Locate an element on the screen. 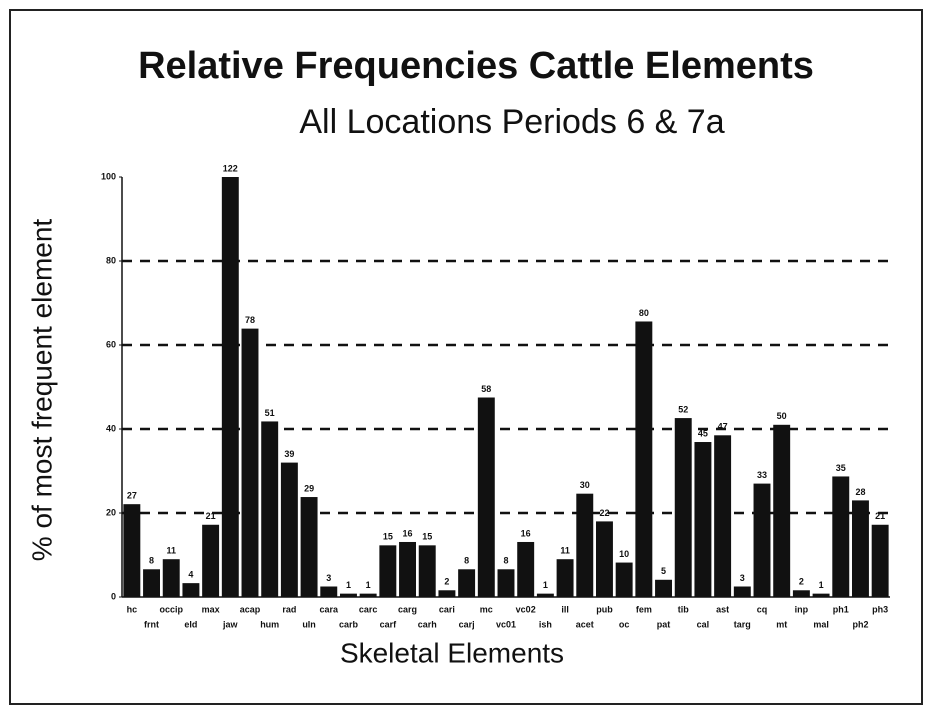 The width and height of the screenshot is (933, 715). x-tick-label: ill is located at coordinates (565, 609).